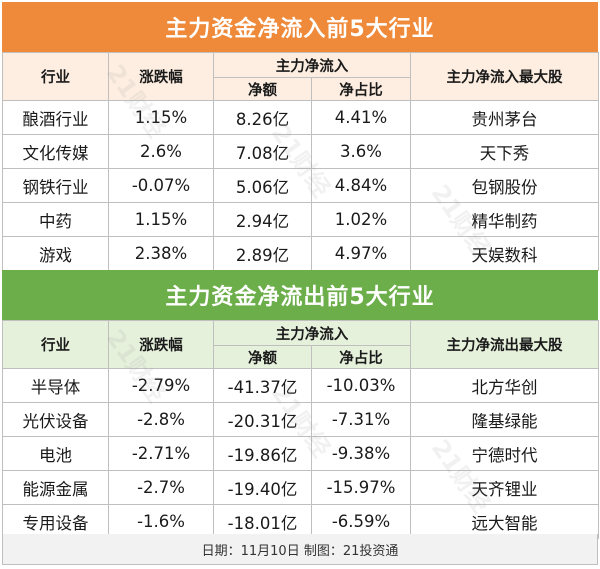 The height and width of the screenshot is (569, 600). What do you see at coordinates (504, 219) in the screenshot?
I see `cell-top-stock: 精华制药` at bounding box center [504, 219].